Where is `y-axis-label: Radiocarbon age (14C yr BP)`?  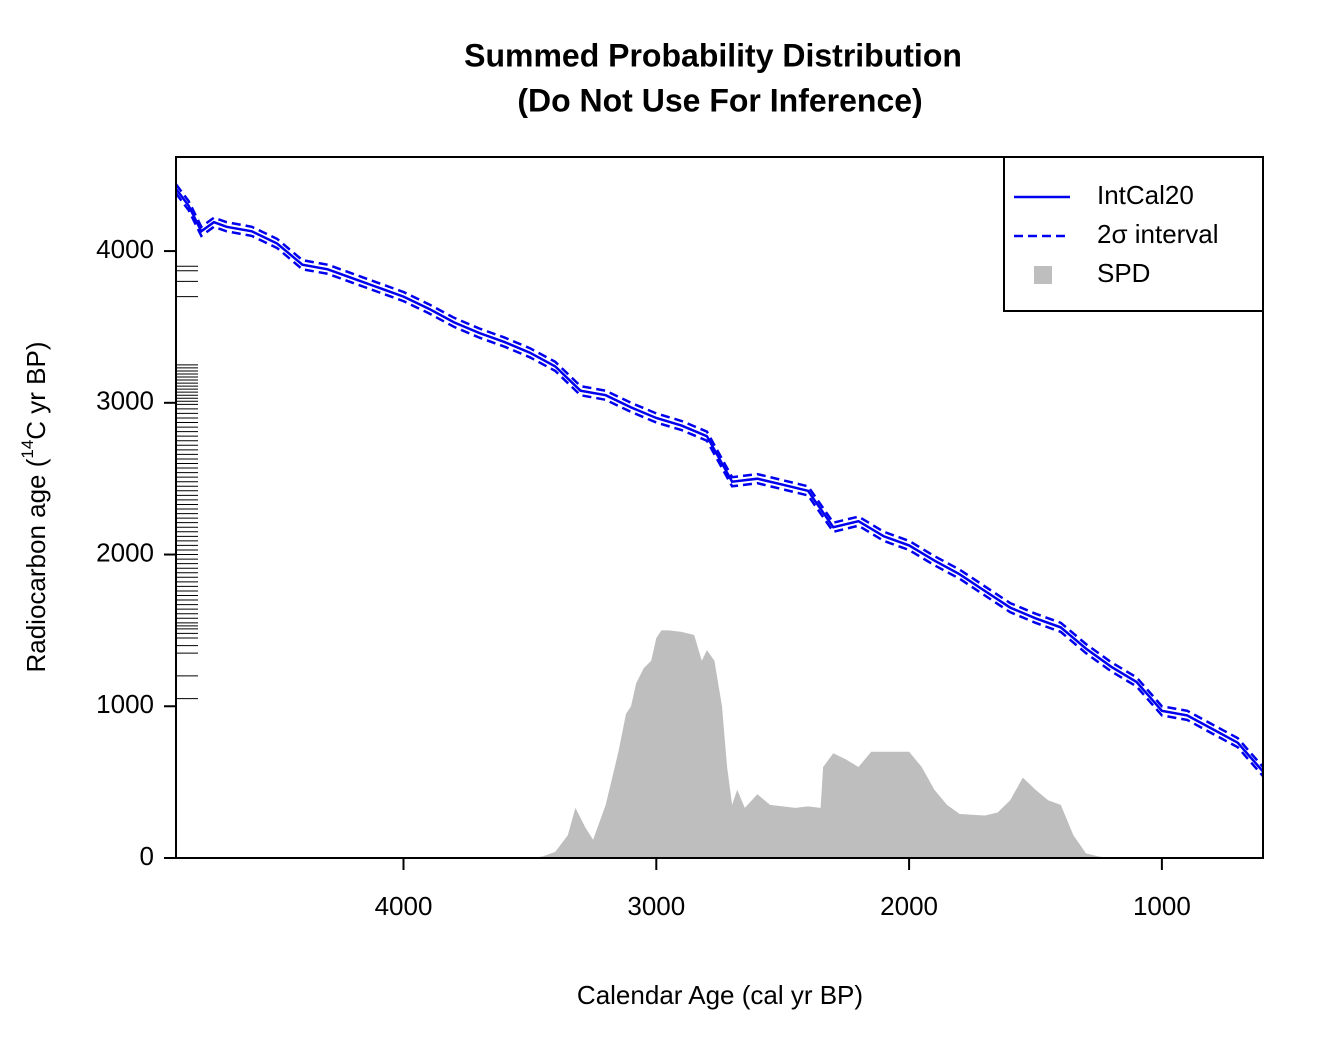
y-axis-label: Radiocarbon age (14C yr BP) is located at coordinates (34, 506).